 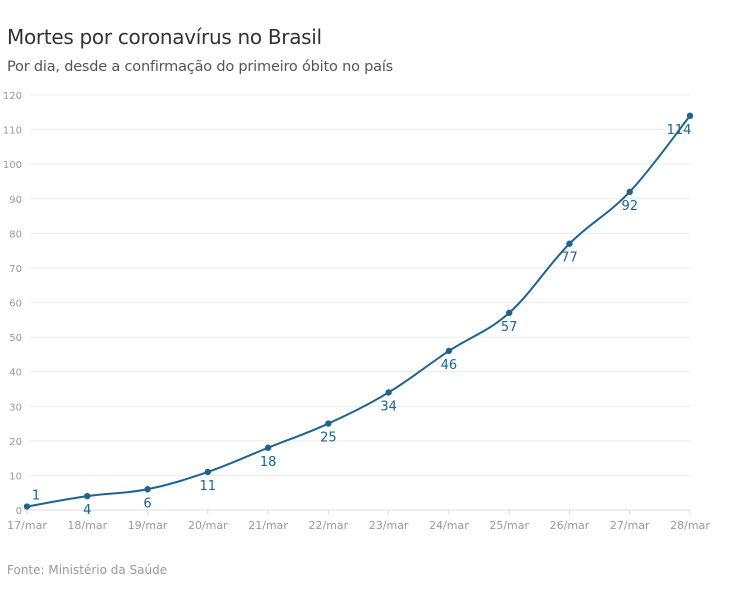 What do you see at coordinates (12, 96) in the screenshot?
I see `y-tick-label: 120` at bounding box center [12, 96].